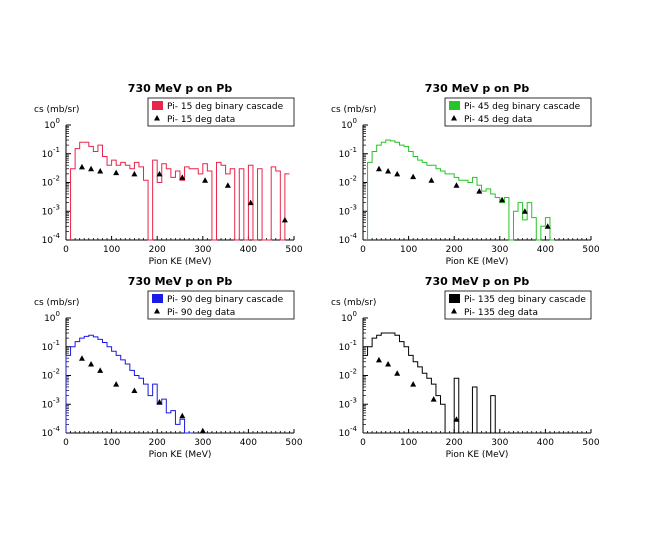  I want to click on legend-label-data: Pi- 90 deg data, so click(201, 313).